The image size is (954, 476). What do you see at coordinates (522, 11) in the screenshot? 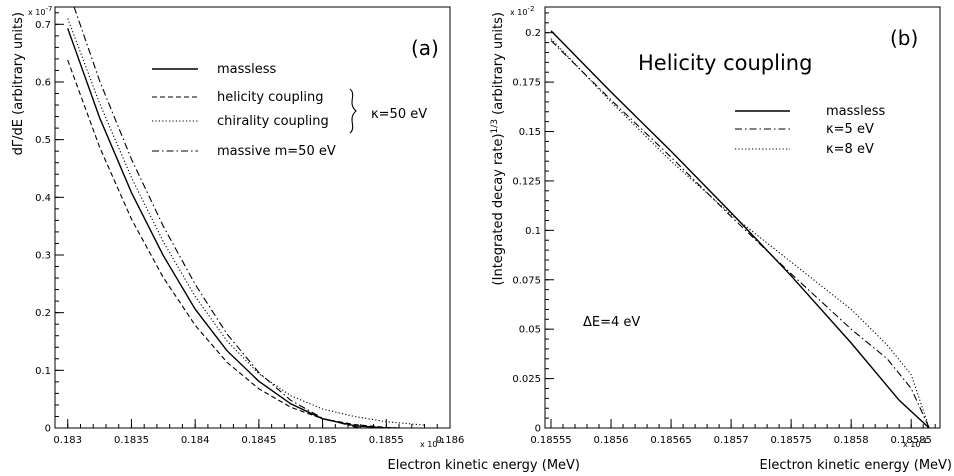
I see `y-exponent-label: x 10-2` at bounding box center [522, 11].